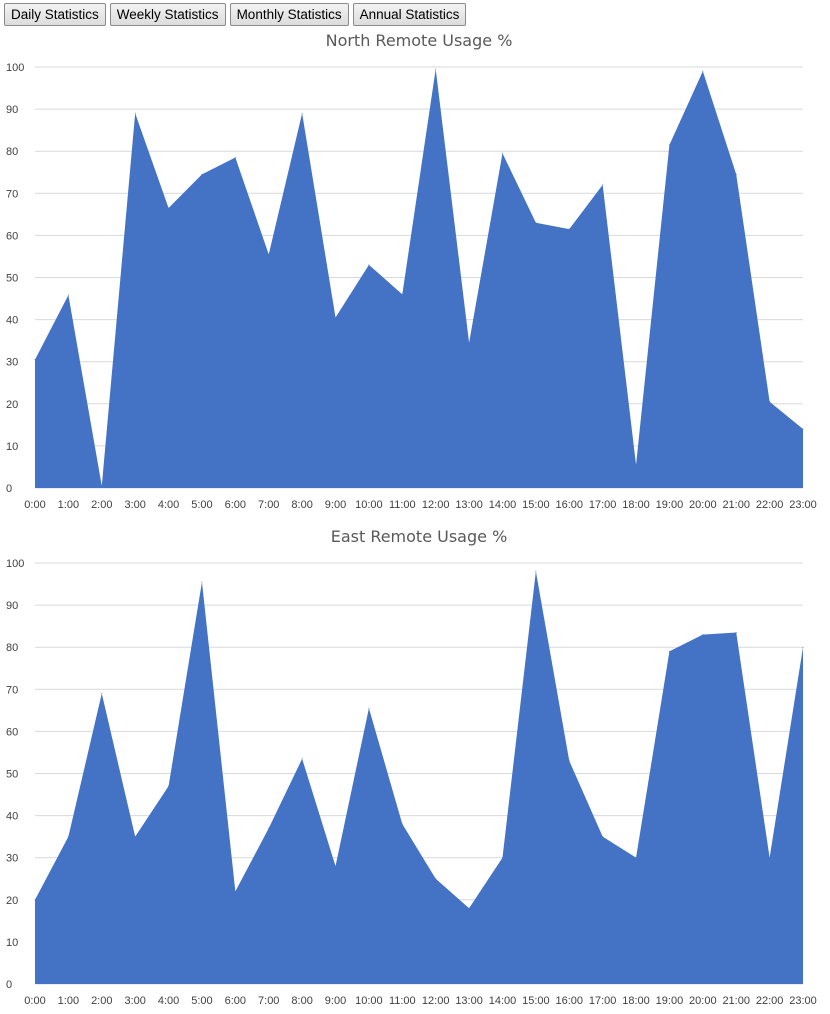 The width and height of the screenshot is (830, 1014). I want to click on north-y-tick-label: 70, so click(12, 194).